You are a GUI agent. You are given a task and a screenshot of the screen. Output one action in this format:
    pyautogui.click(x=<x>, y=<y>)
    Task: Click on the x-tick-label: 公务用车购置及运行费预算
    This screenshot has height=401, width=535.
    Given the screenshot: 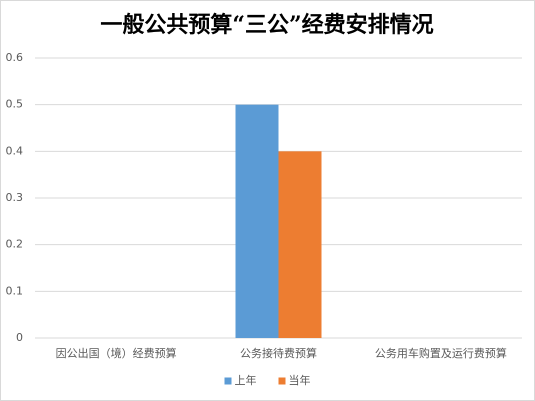 What is the action you would take?
    pyautogui.click(x=441, y=353)
    